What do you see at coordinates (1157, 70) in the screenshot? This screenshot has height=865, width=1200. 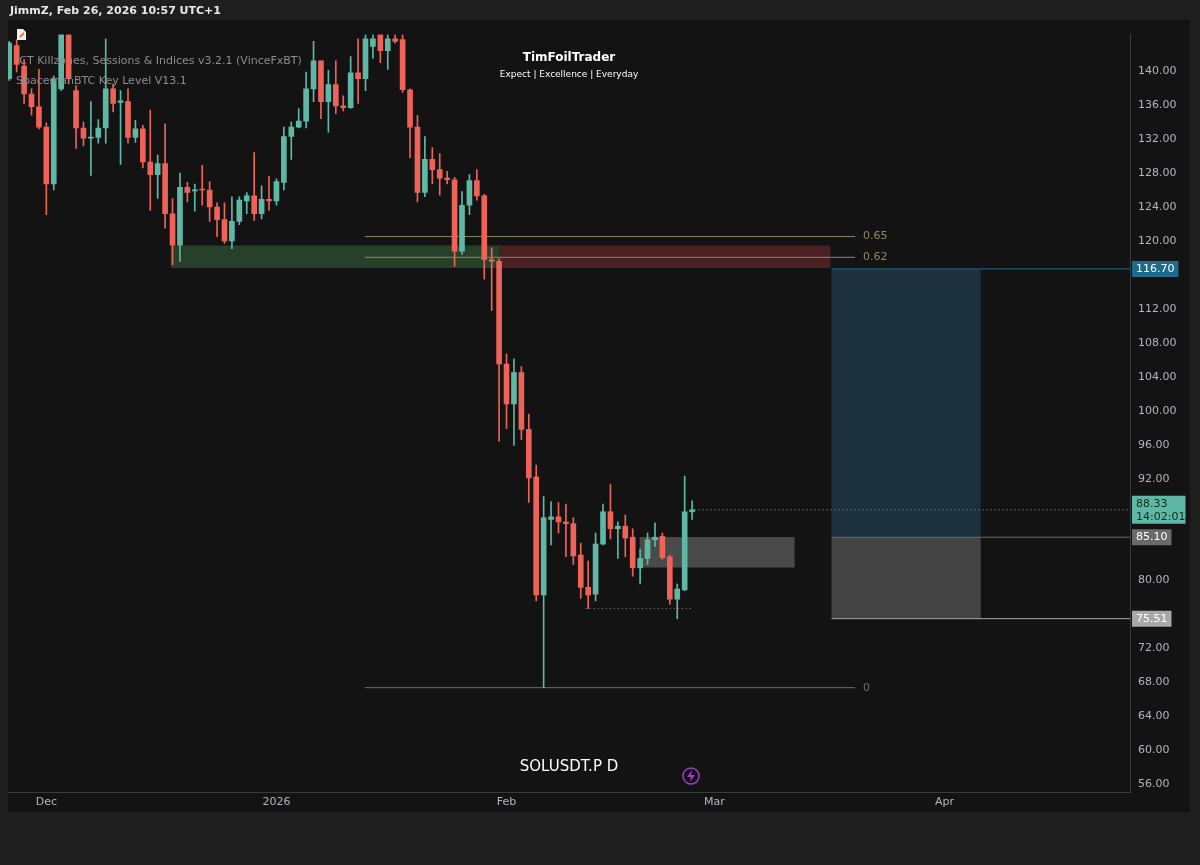 I see `y-tick-label: 140.00` at bounding box center [1157, 70].